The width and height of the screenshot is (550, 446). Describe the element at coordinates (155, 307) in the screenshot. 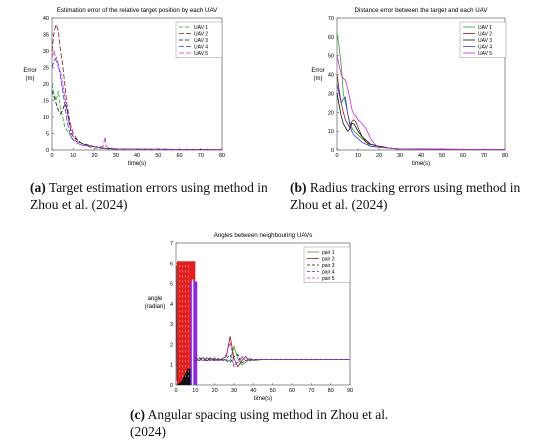

I see `y-axis-unit: (radian)` at that location.